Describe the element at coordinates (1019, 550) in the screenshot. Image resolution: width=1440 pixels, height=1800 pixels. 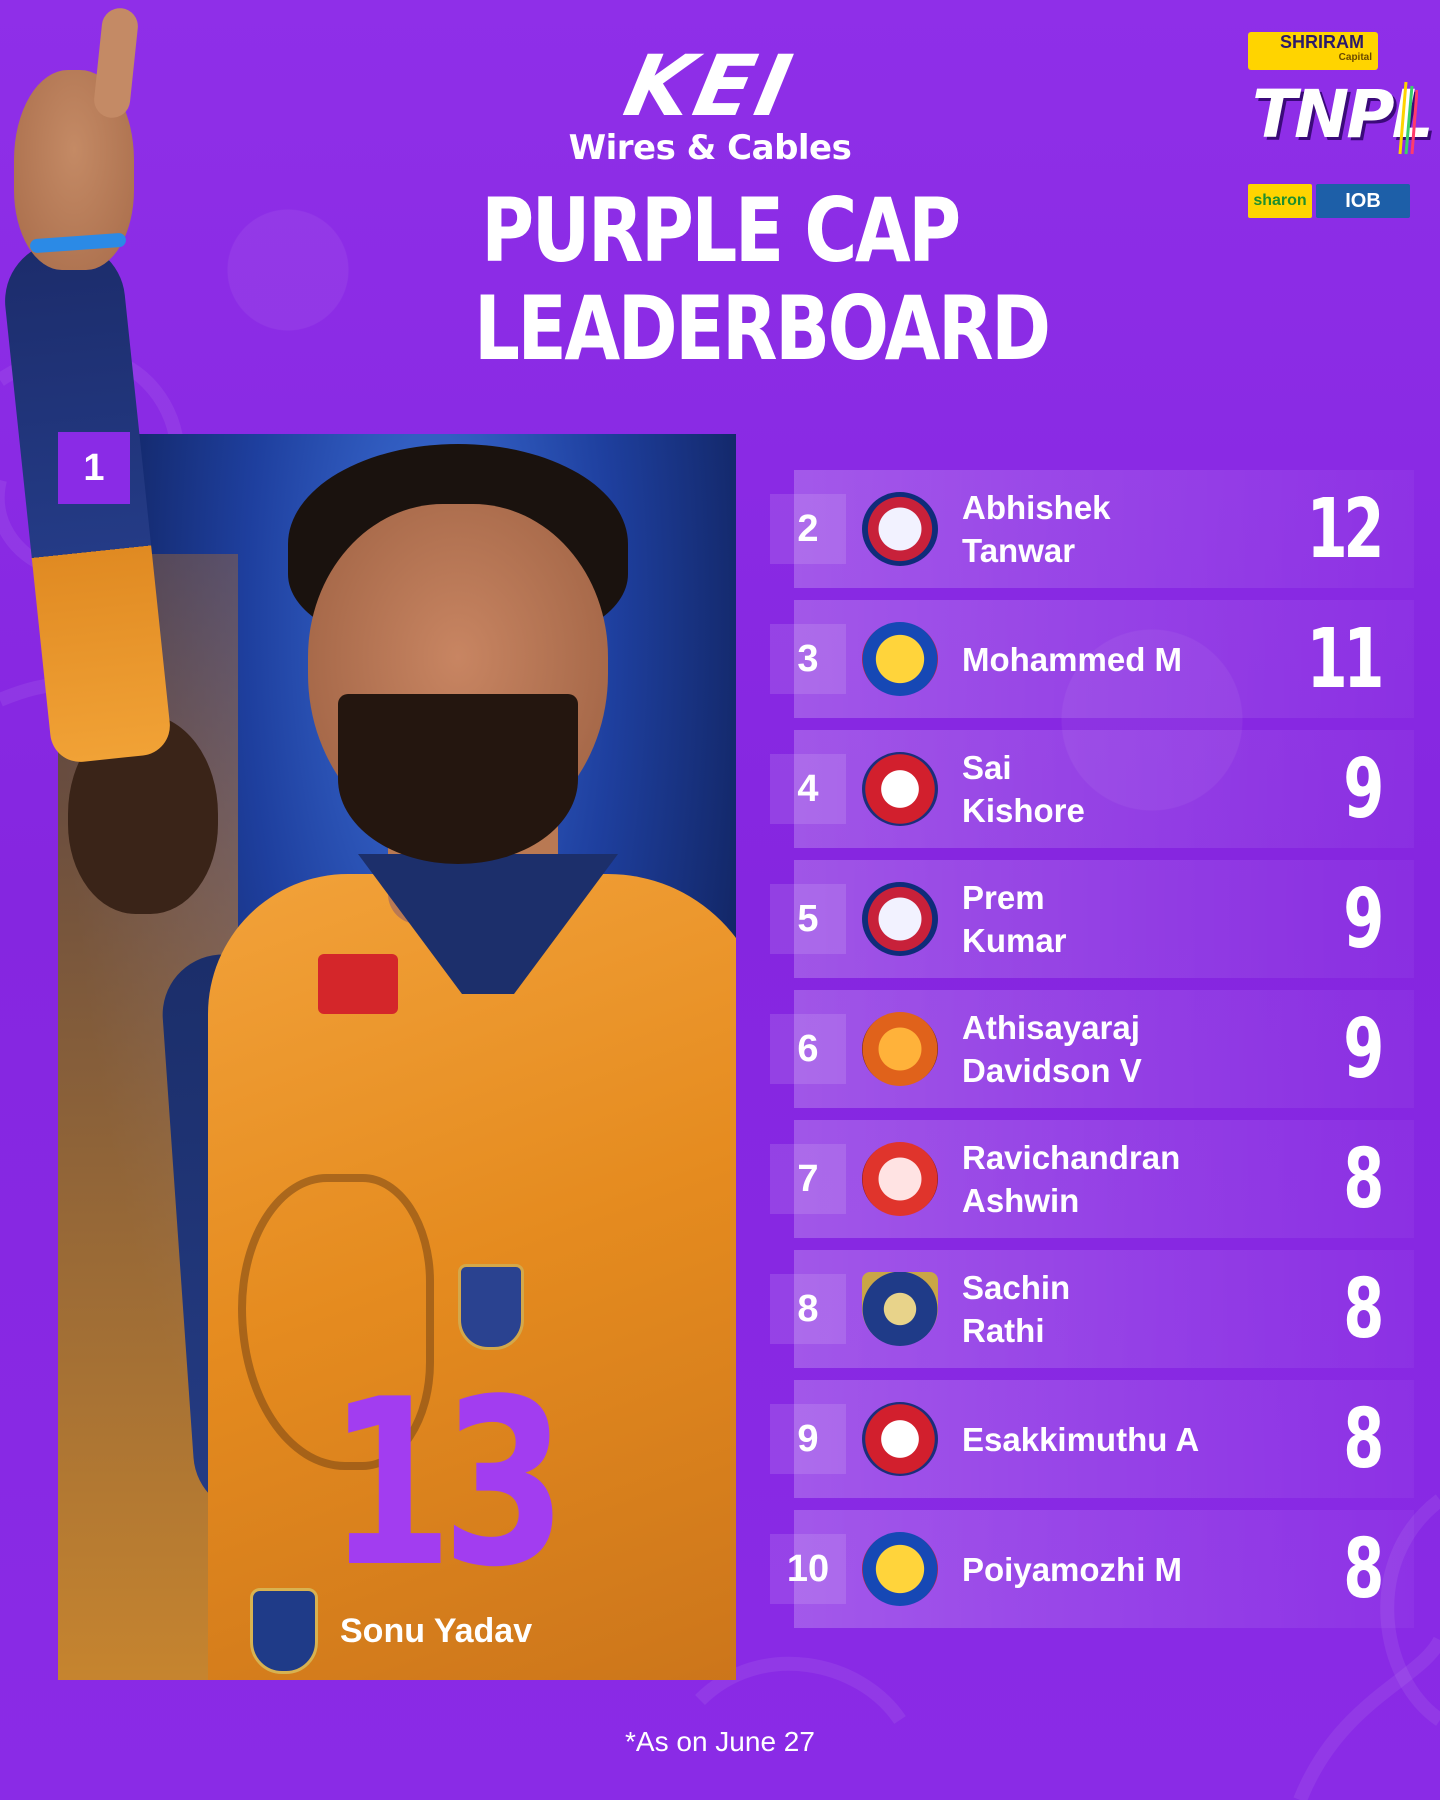
I see `player-last-name: Tanwar` at that location.